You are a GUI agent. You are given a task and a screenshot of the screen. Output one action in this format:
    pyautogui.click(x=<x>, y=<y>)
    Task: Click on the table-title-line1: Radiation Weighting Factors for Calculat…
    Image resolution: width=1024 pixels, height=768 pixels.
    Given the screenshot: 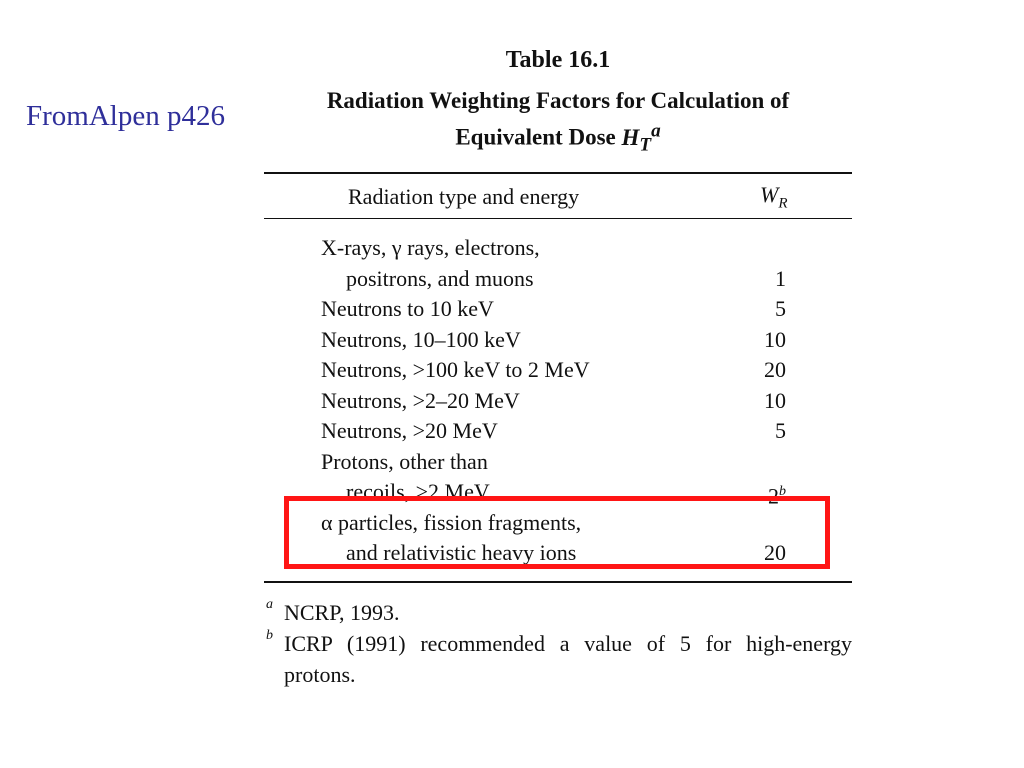 What is the action you would take?
    pyautogui.click(x=558, y=100)
    